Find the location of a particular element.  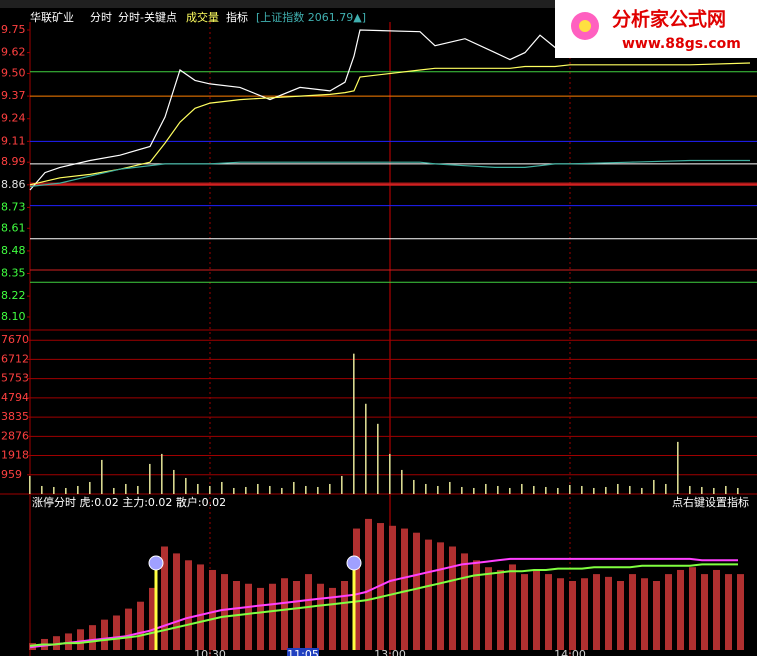

tab: 分时 is located at coordinates (101, 17).